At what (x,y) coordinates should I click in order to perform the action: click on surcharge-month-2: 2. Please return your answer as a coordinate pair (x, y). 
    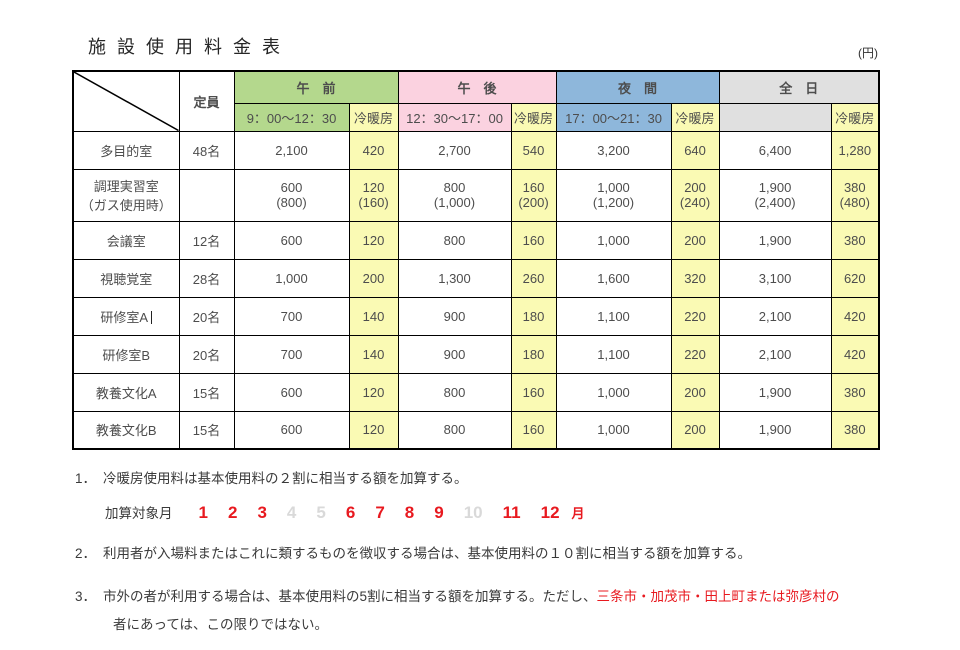
    Looking at the image, I should click on (232, 512).